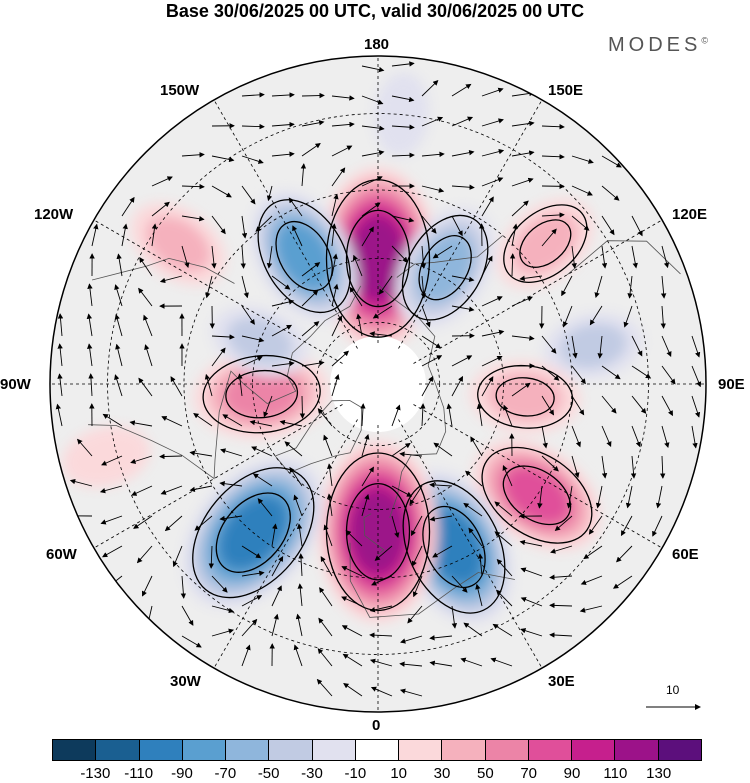 This screenshot has height=783, width=750. Describe the element at coordinates (54, 214) in the screenshot. I see `lon-label-120w: 120W` at that location.